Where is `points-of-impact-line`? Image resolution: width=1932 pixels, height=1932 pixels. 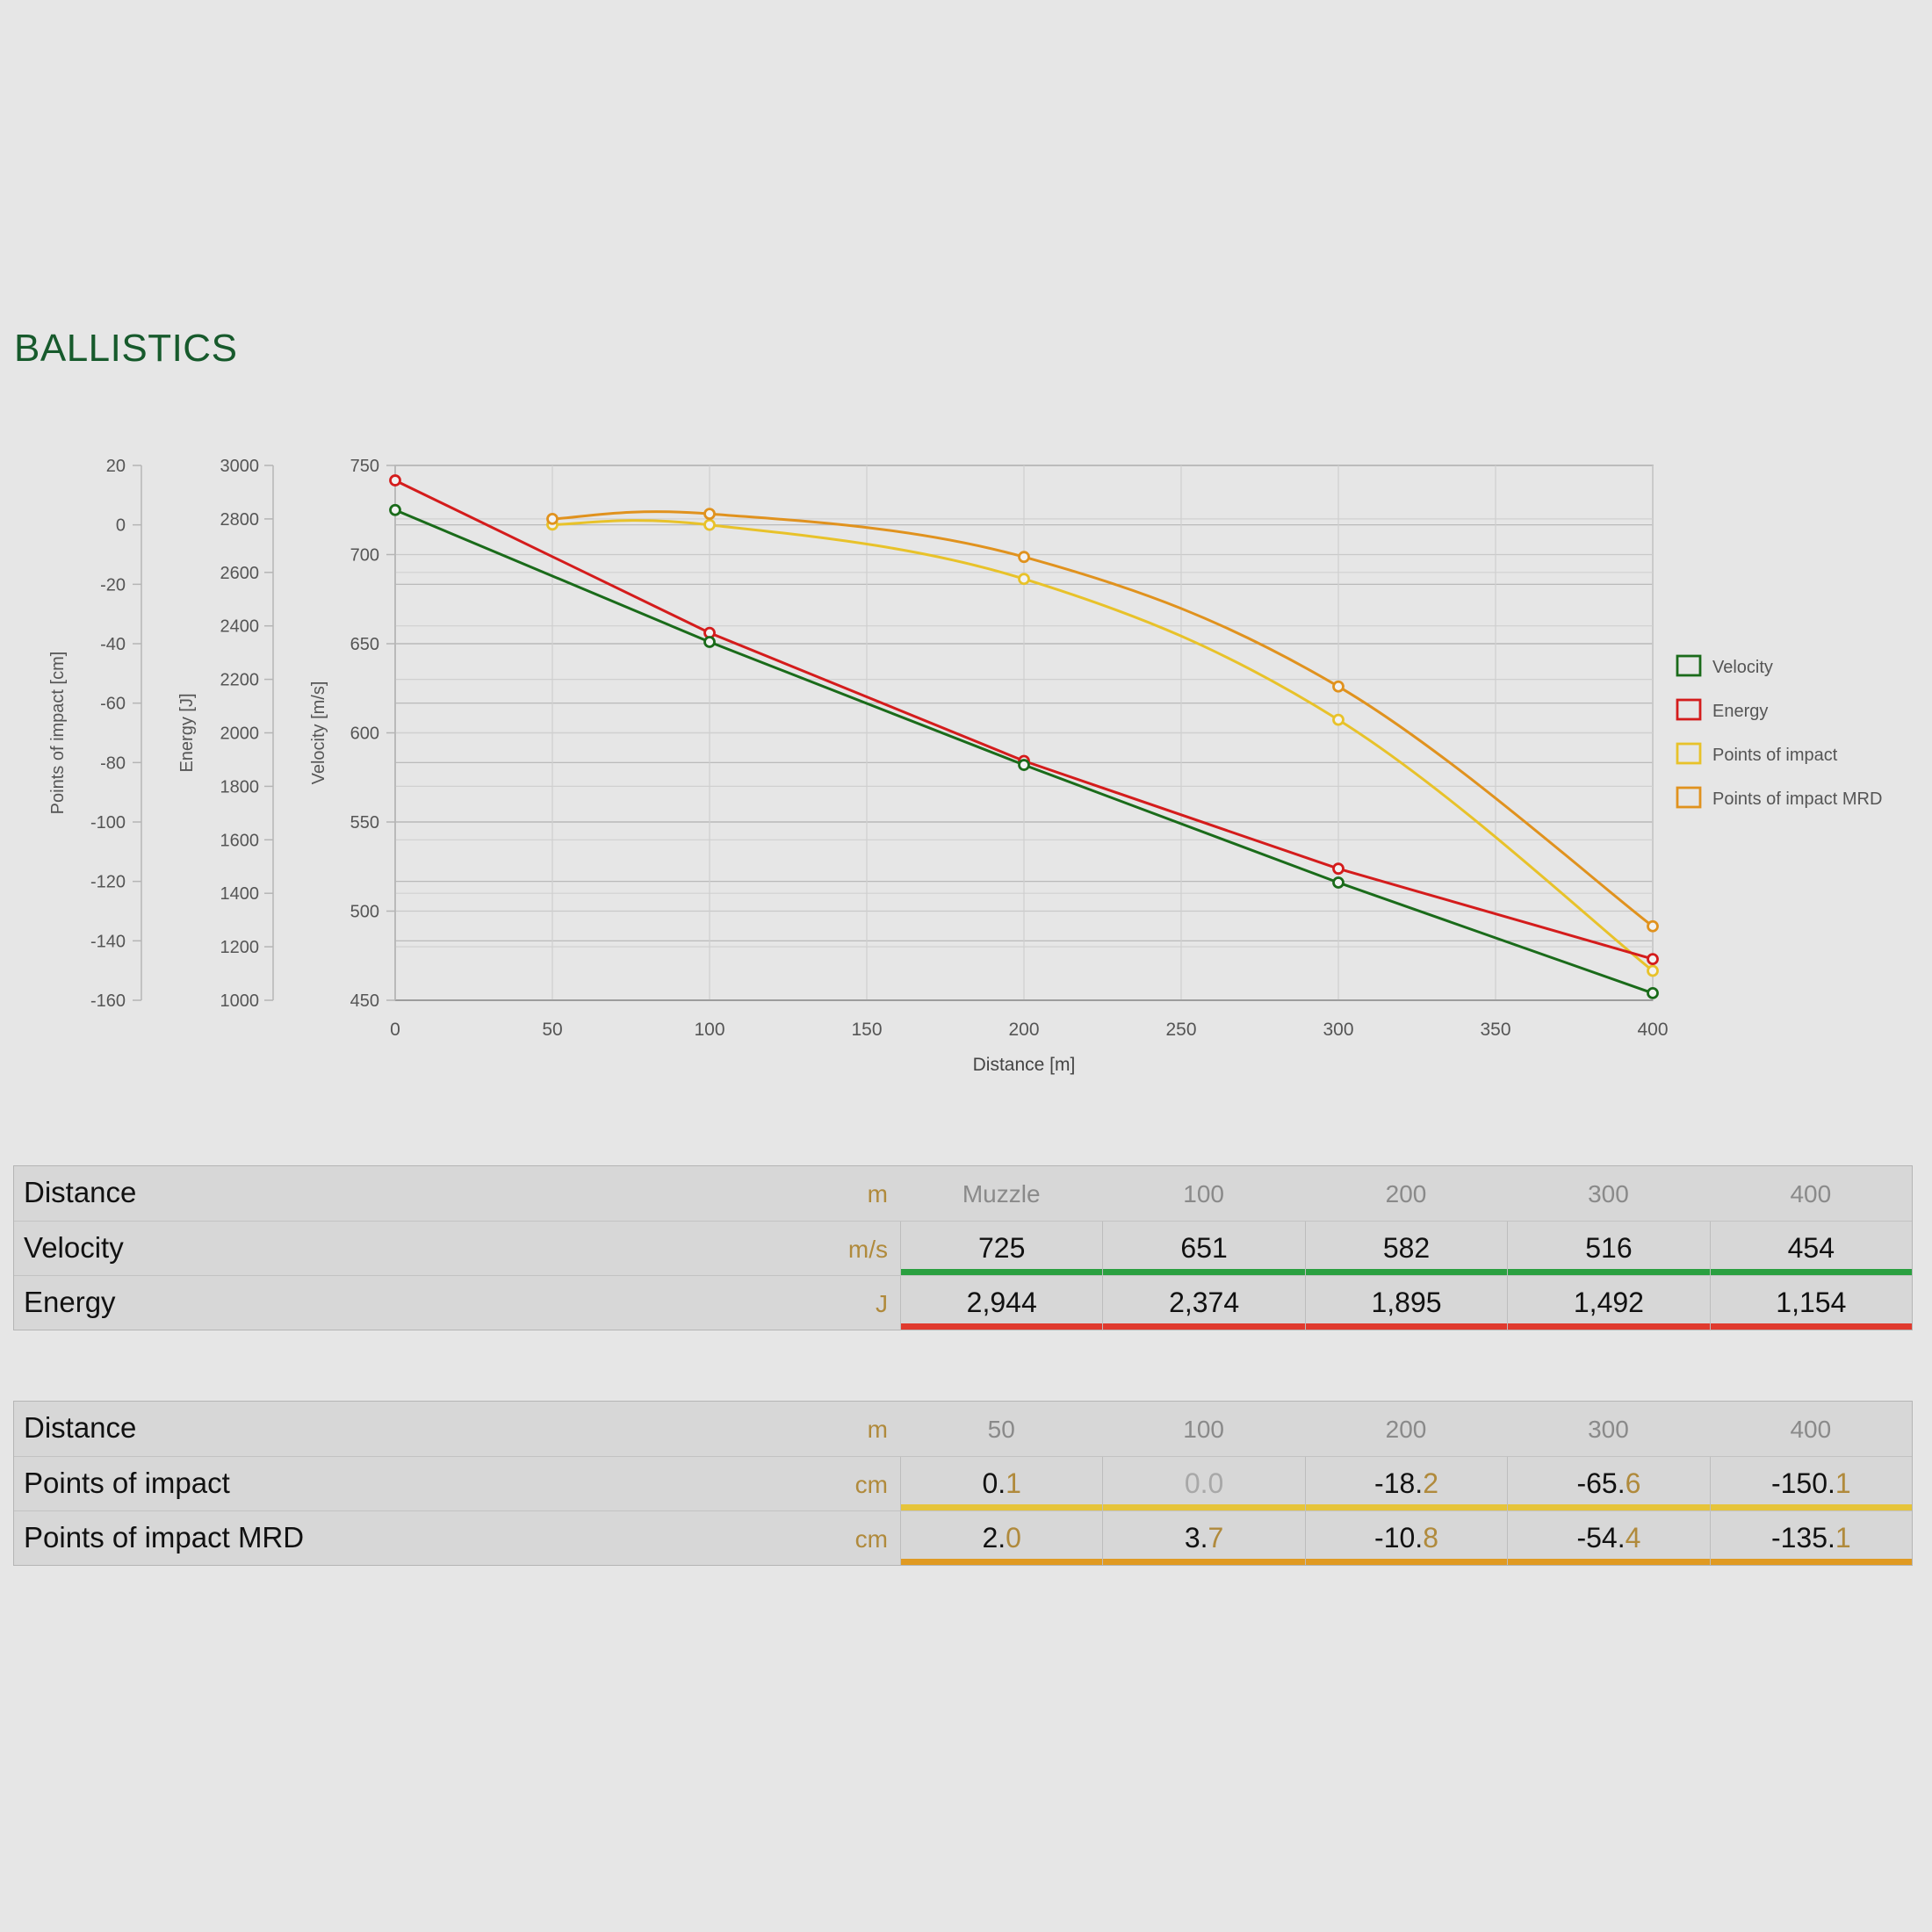 points-of-impact-line is located at coordinates (1102, 745).